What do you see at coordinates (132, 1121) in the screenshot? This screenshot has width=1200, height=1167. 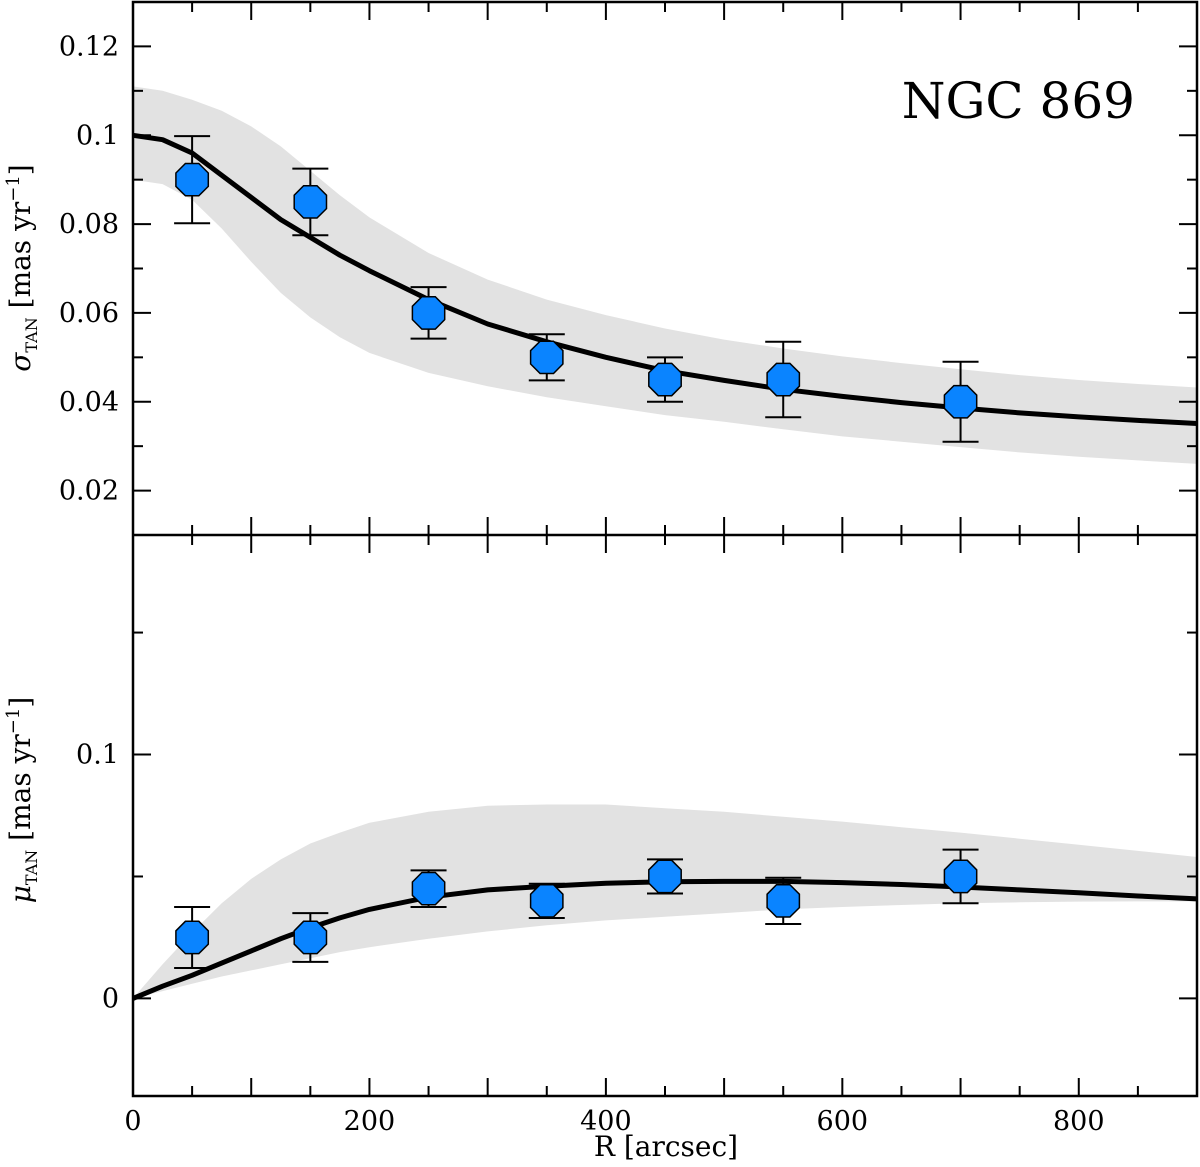 I see `x-tick-label: 0` at bounding box center [132, 1121].